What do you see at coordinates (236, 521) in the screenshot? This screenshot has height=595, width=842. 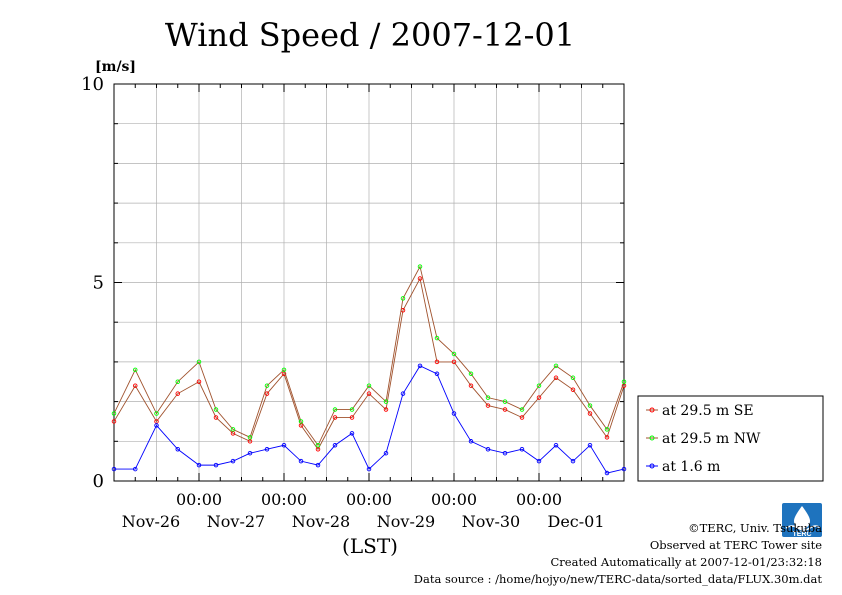 I see `x-tick-date-label: Nov-27` at bounding box center [236, 521].